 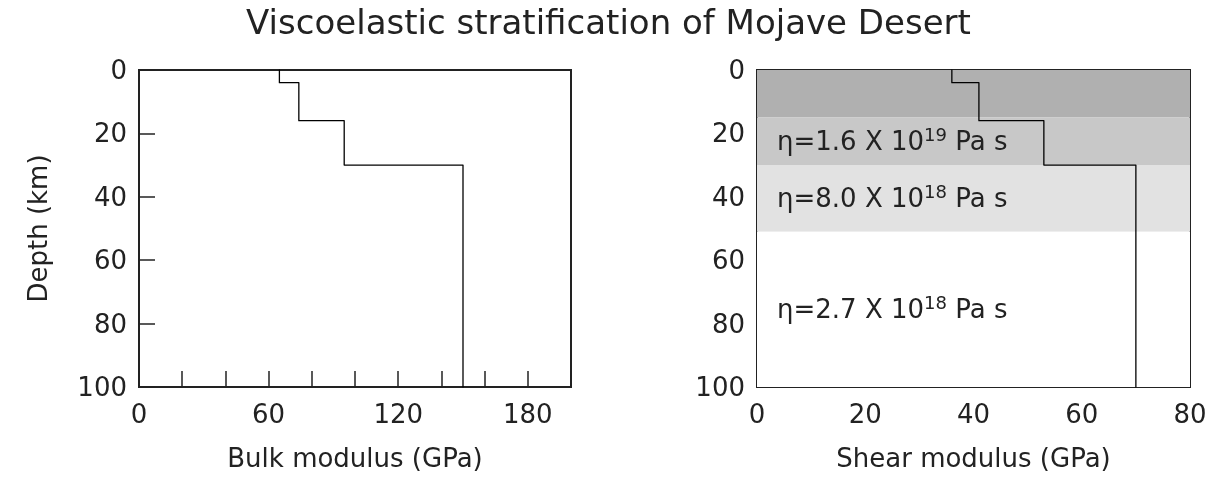 What do you see at coordinates (355, 458) in the screenshot?
I see `x-axis-title: Bulk modulus (GPa)` at bounding box center [355, 458].